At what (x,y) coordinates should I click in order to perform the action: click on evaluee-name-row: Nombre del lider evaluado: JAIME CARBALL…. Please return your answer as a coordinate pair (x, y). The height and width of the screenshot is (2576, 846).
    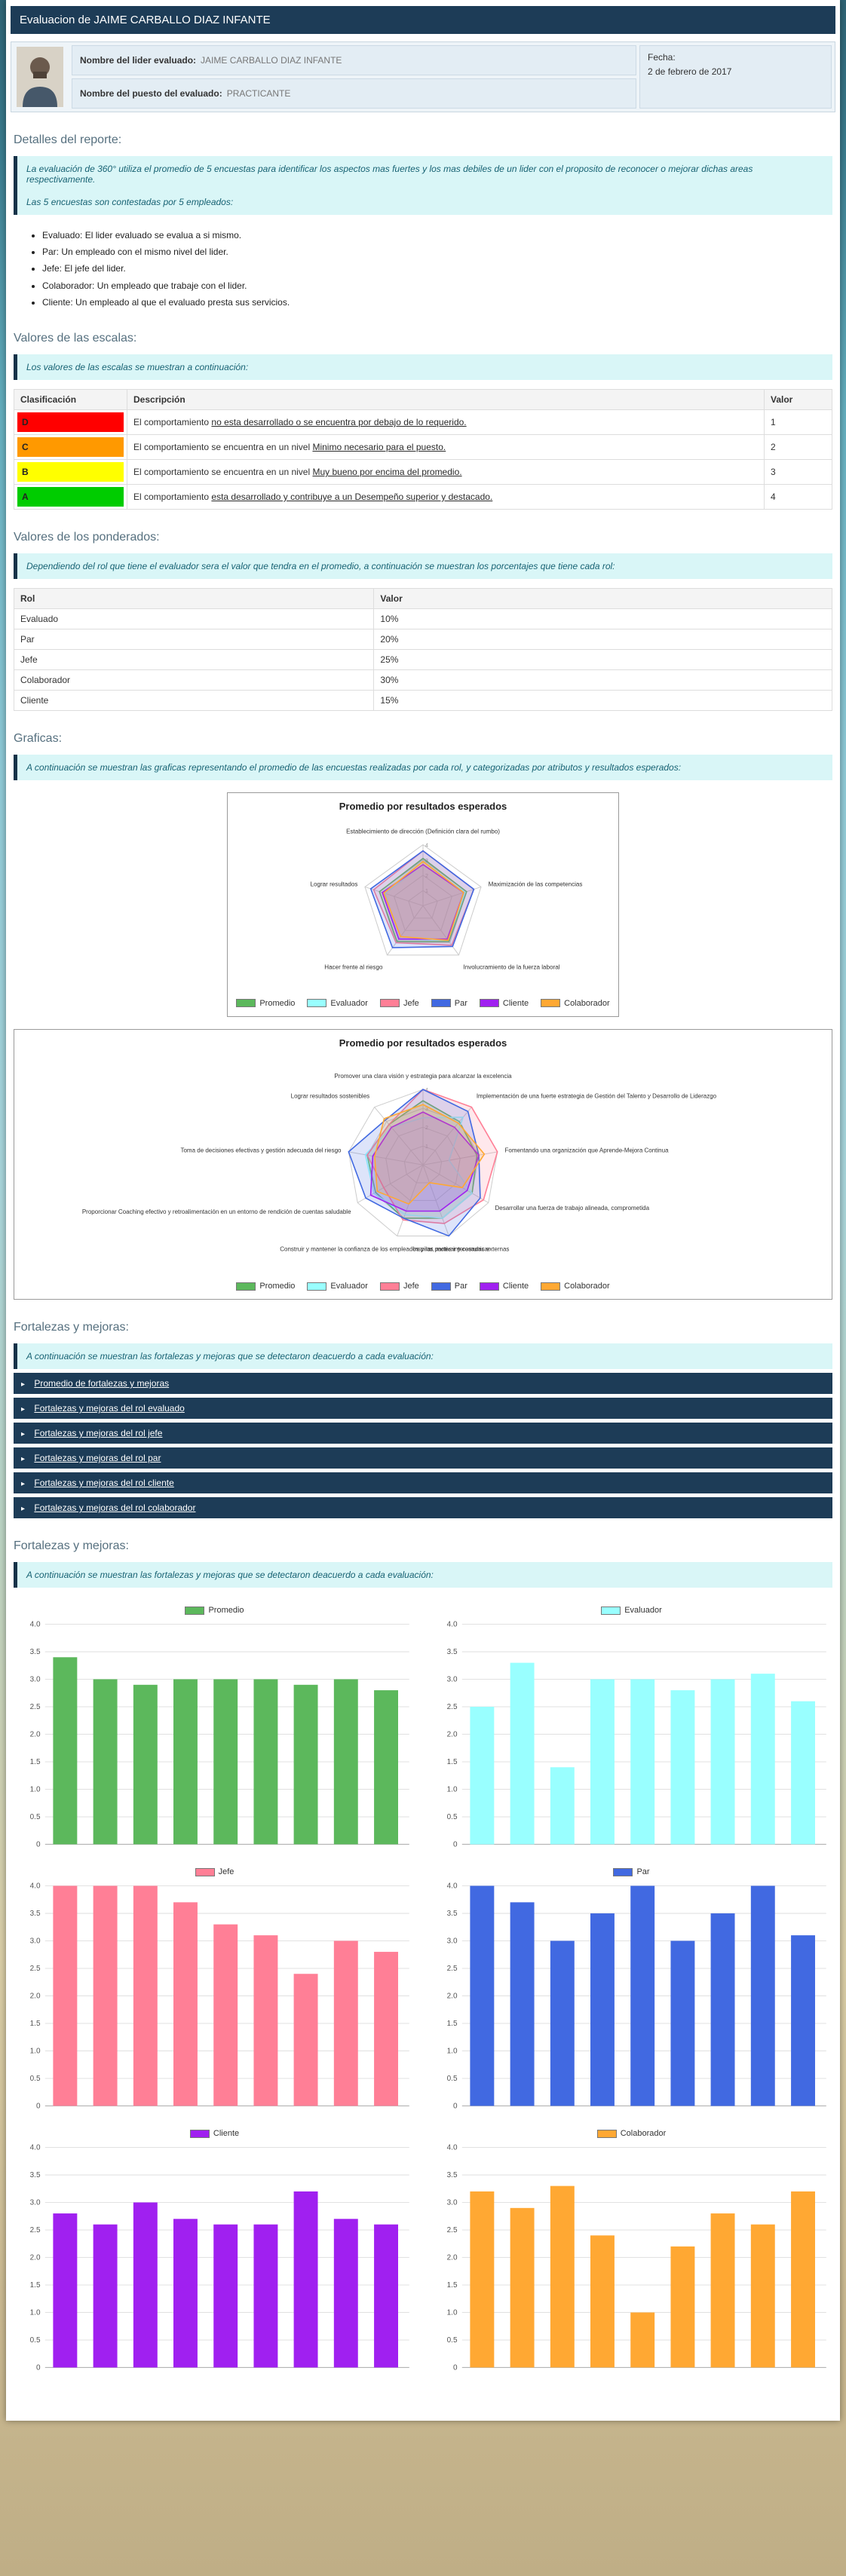
    Looking at the image, I should click on (354, 60).